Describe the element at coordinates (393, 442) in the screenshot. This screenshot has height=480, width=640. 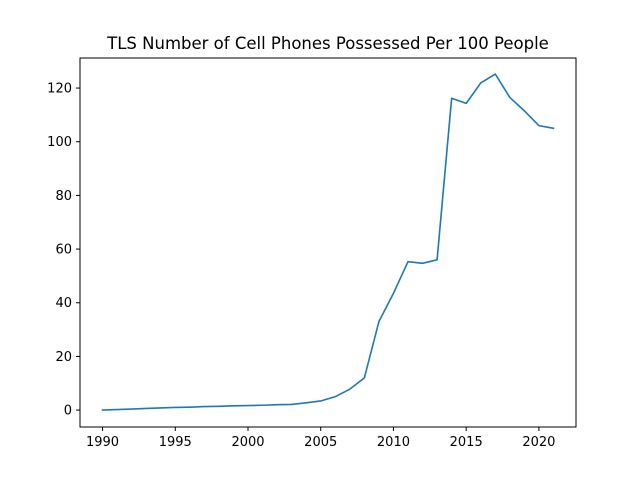
I see `x-tick-label: 2010` at that location.